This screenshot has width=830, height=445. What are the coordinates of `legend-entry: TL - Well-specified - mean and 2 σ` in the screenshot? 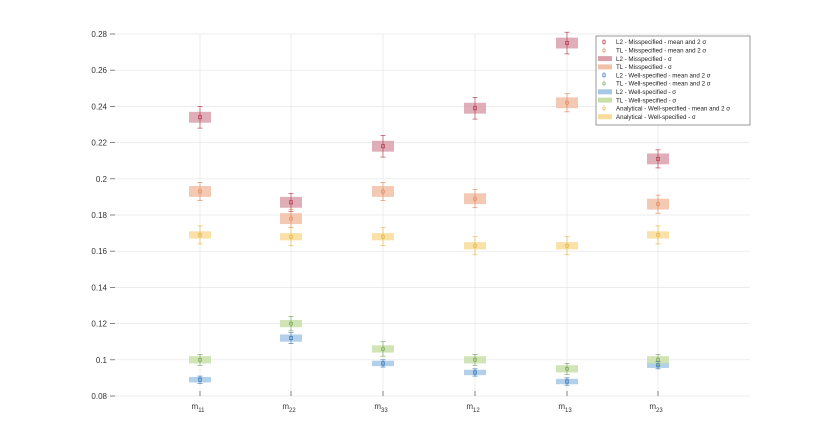 It's located at (663, 84).